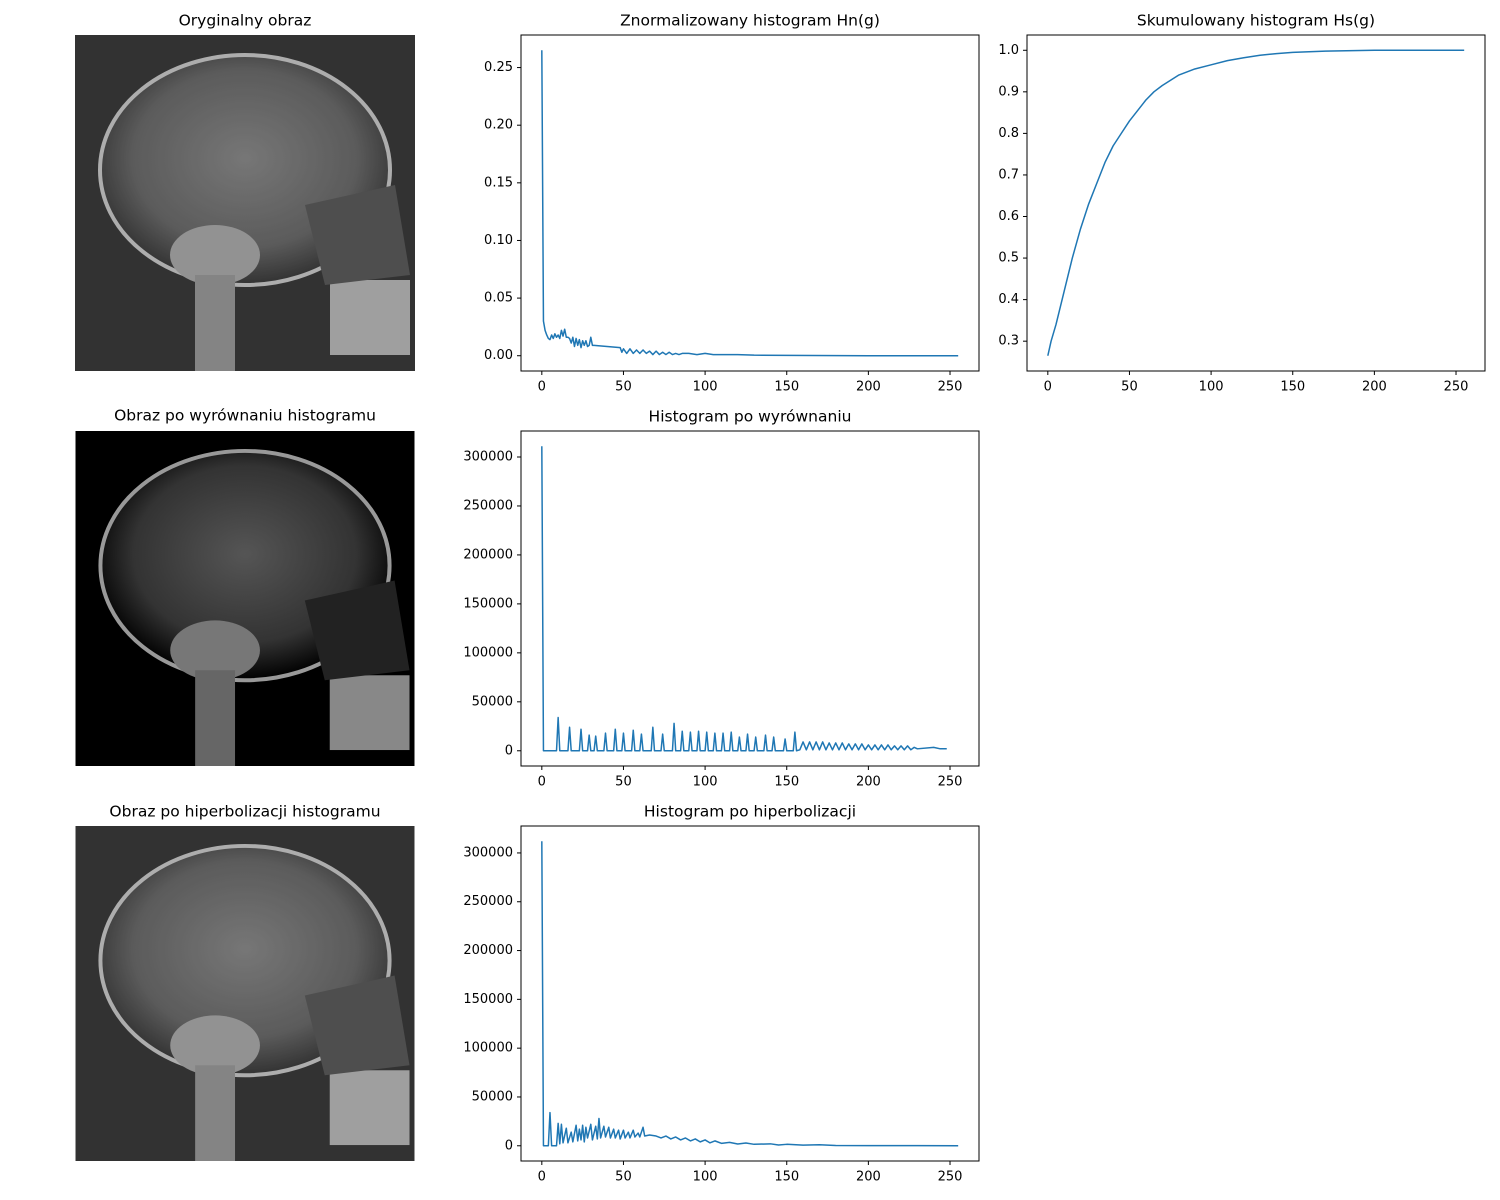 This screenshot has width=1500, height=1200. What do you see at coordinates (1008, 50) in the screenshot?
I see `y-tick-label: 1.0` at bounding box center [1008, 50].